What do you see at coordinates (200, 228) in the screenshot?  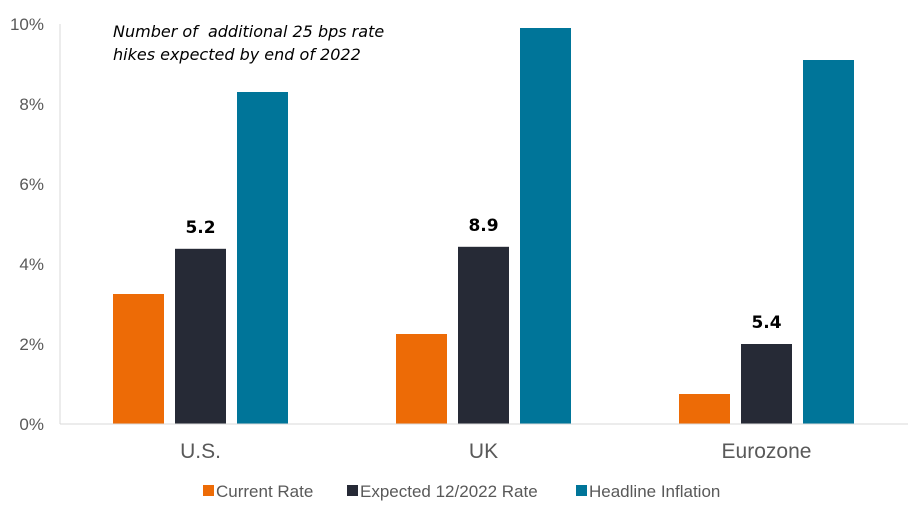 I see `data-label: 5.2` at bounding box center [200, 228].